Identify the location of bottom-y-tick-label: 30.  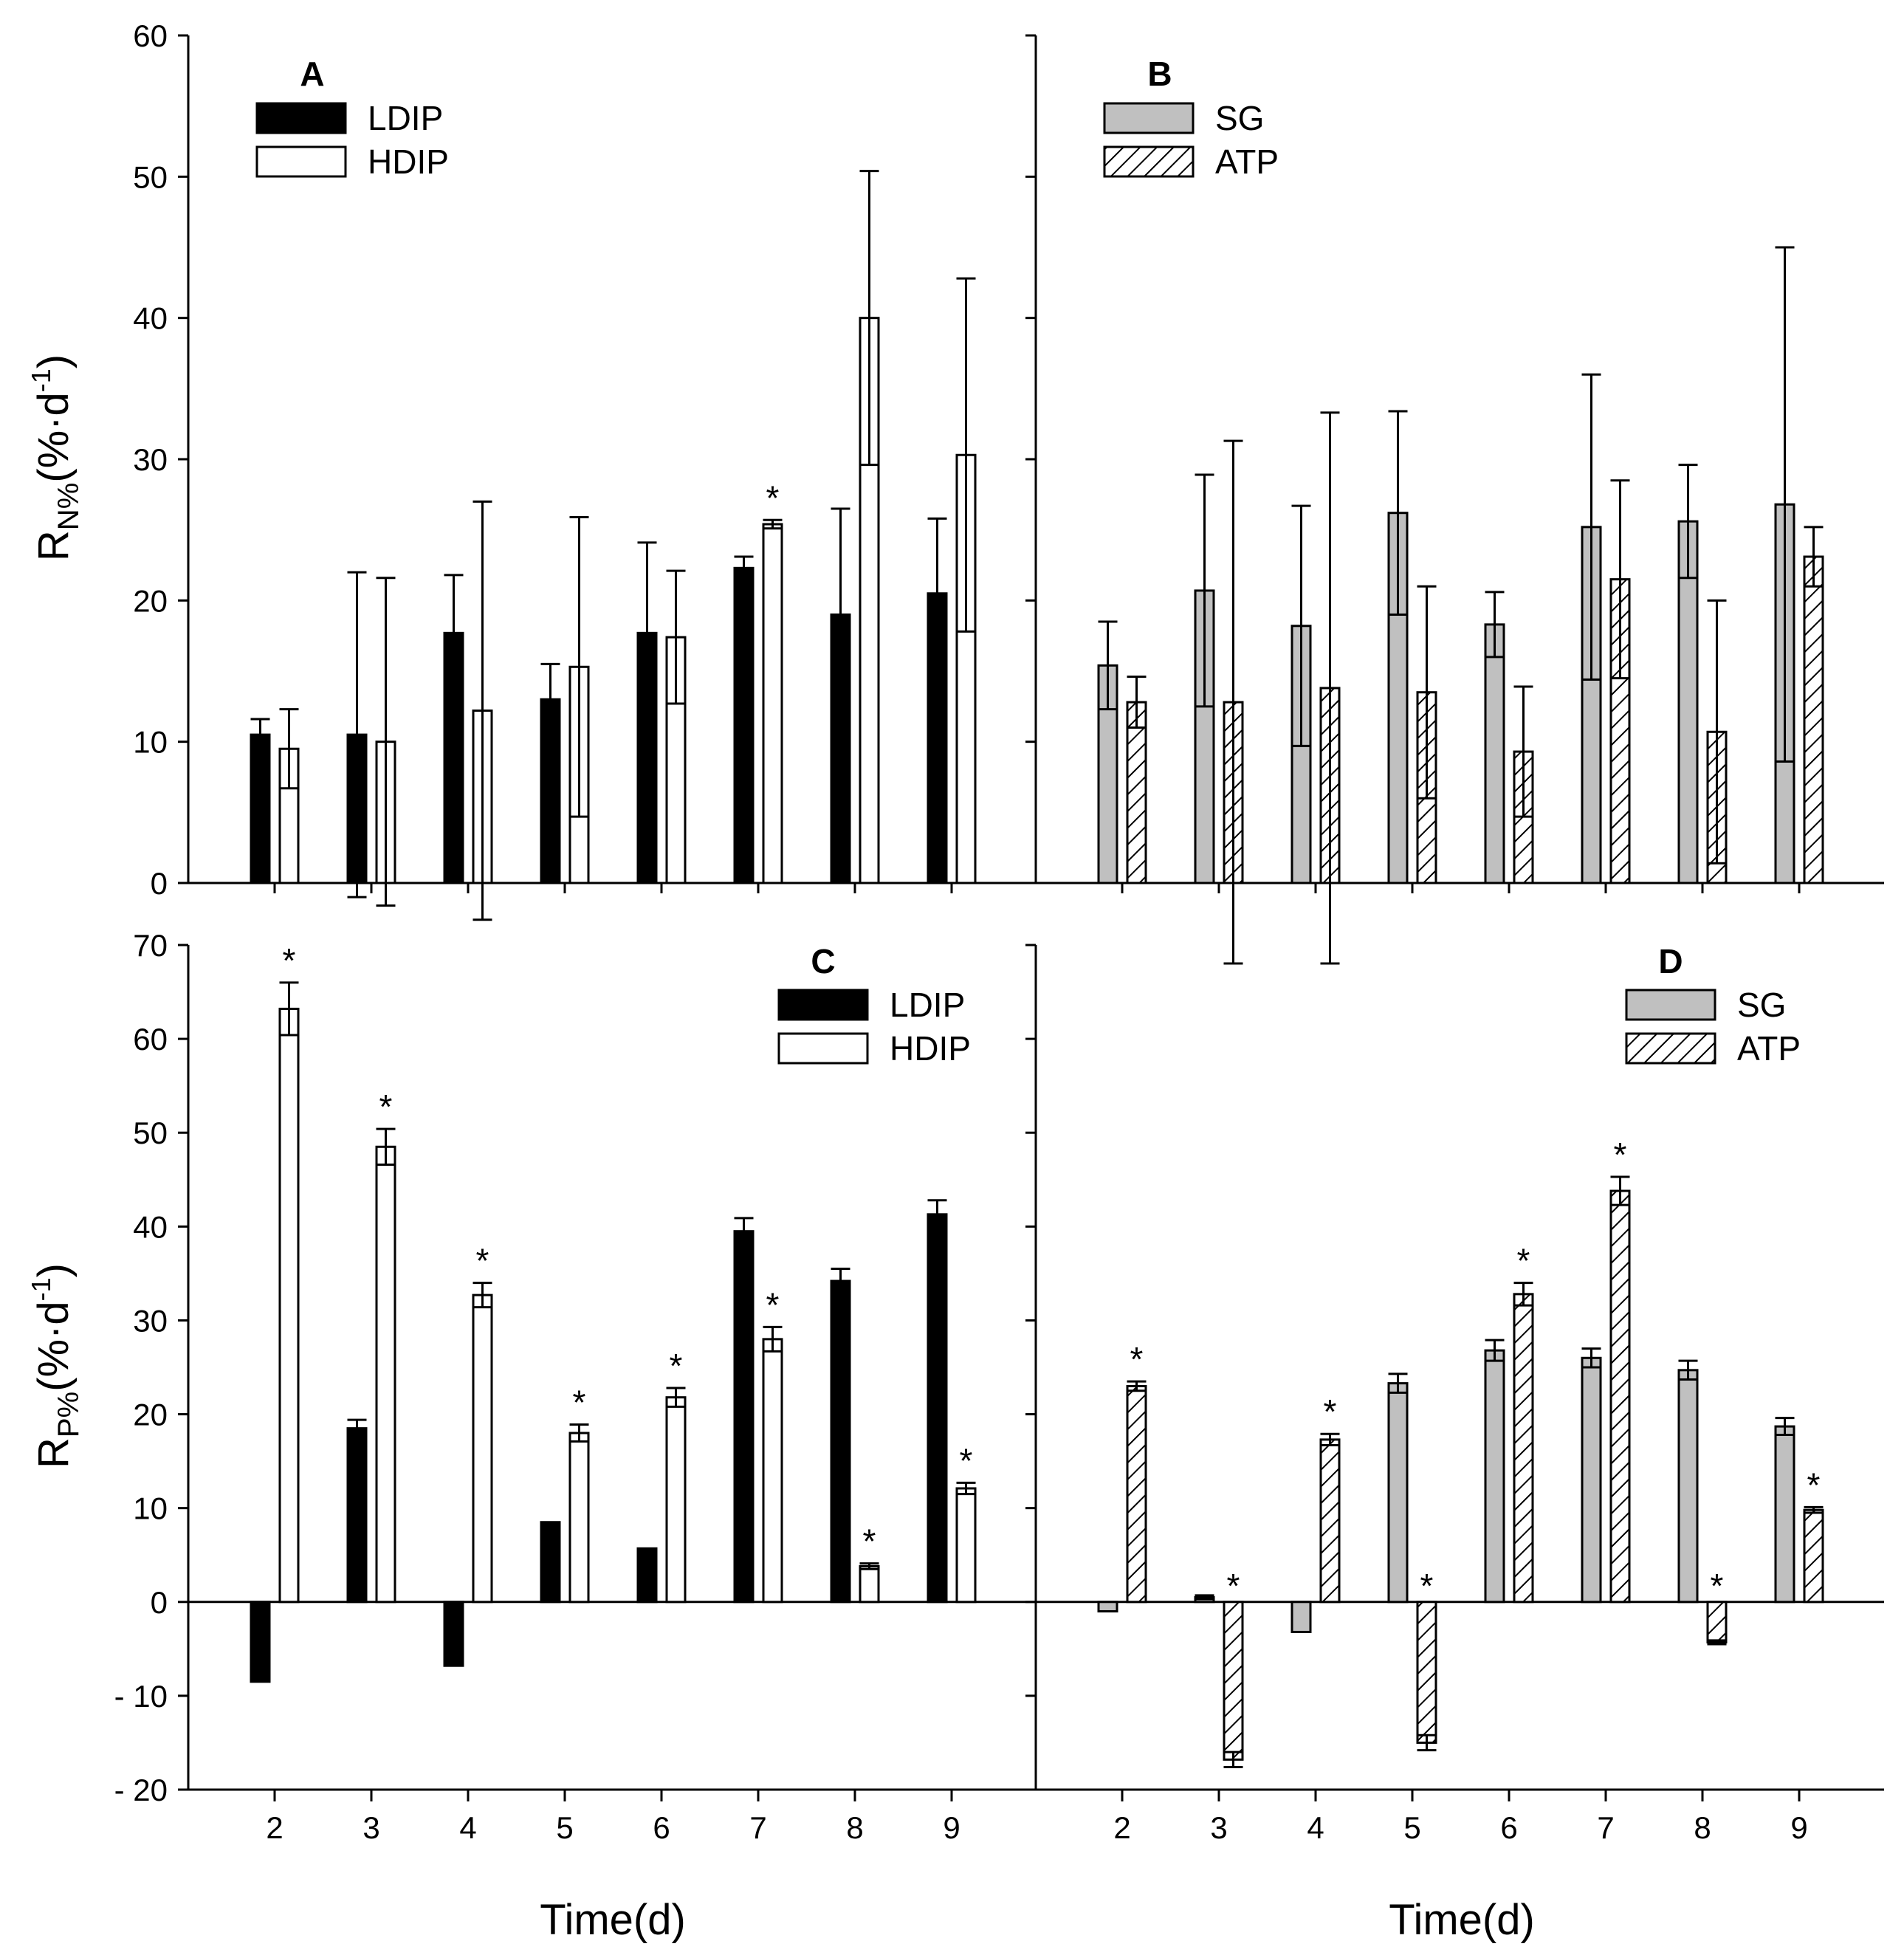
(151, 1320).